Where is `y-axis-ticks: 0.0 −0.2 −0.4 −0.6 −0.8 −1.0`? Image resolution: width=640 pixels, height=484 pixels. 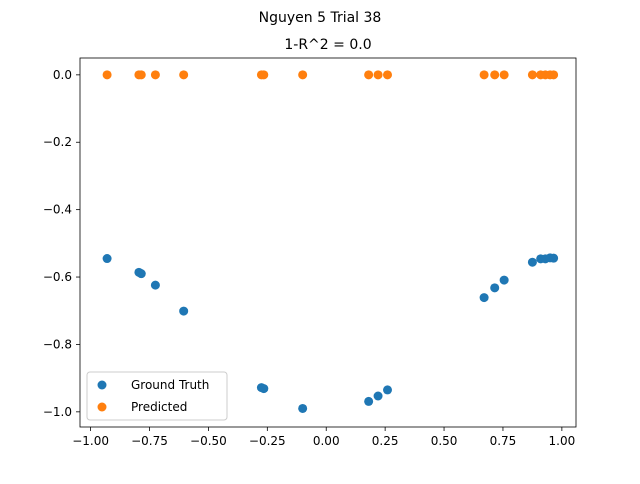 y-axis-ticks: 0.0 −0.2 −0.4 −0.6 −0.8 −1.0 is located at coordinates (61, 243).